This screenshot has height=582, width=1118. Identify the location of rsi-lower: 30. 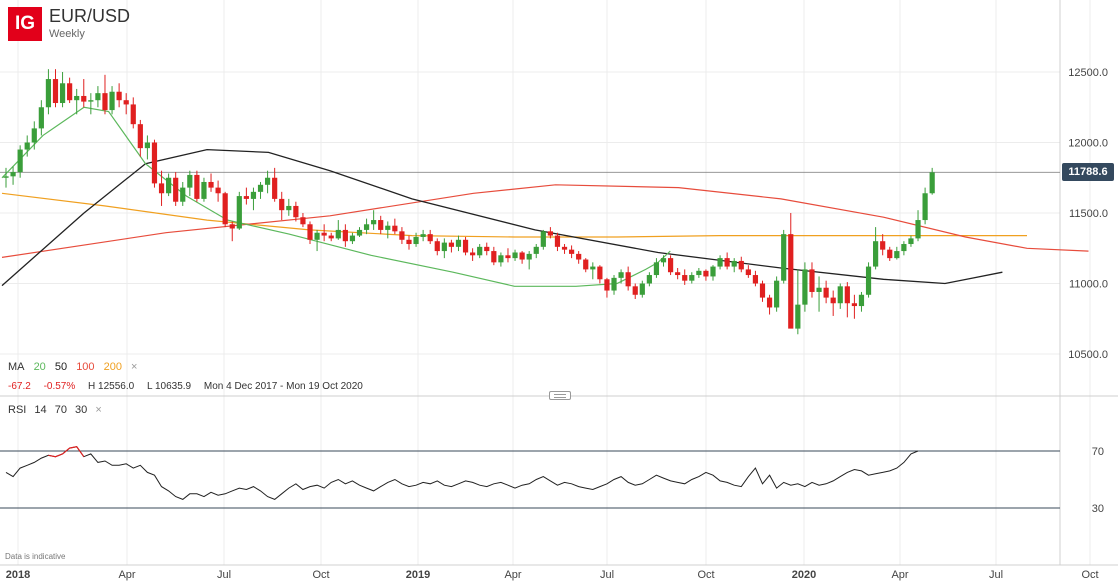
(81, 410).